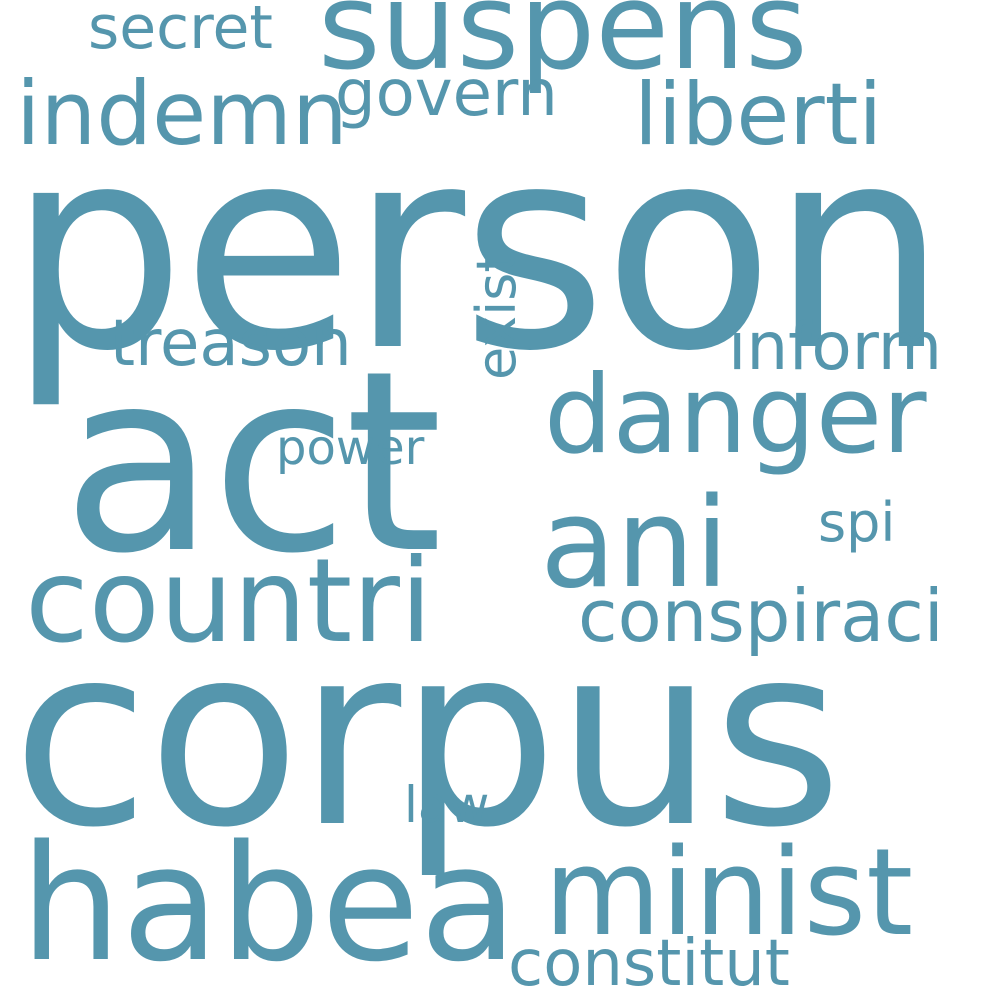 The image size is (1000, 1000). Describe the element at coordinates (496, 315) in the screenshot. I see `word-exist: exist` at that location.